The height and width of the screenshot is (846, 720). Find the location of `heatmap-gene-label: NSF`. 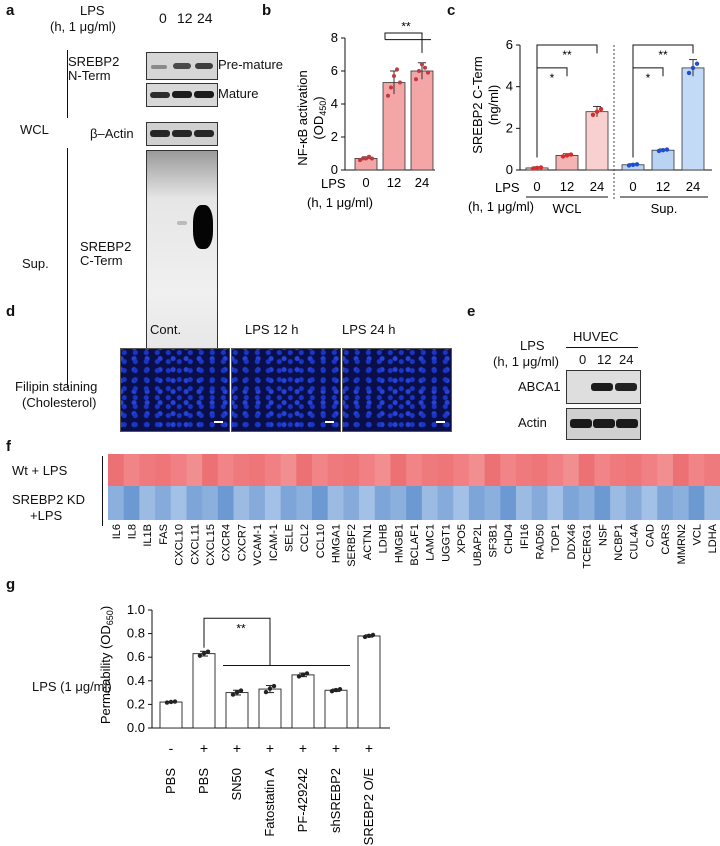

heatmap-gene-label: NSF is located at coordinates (603, 535).